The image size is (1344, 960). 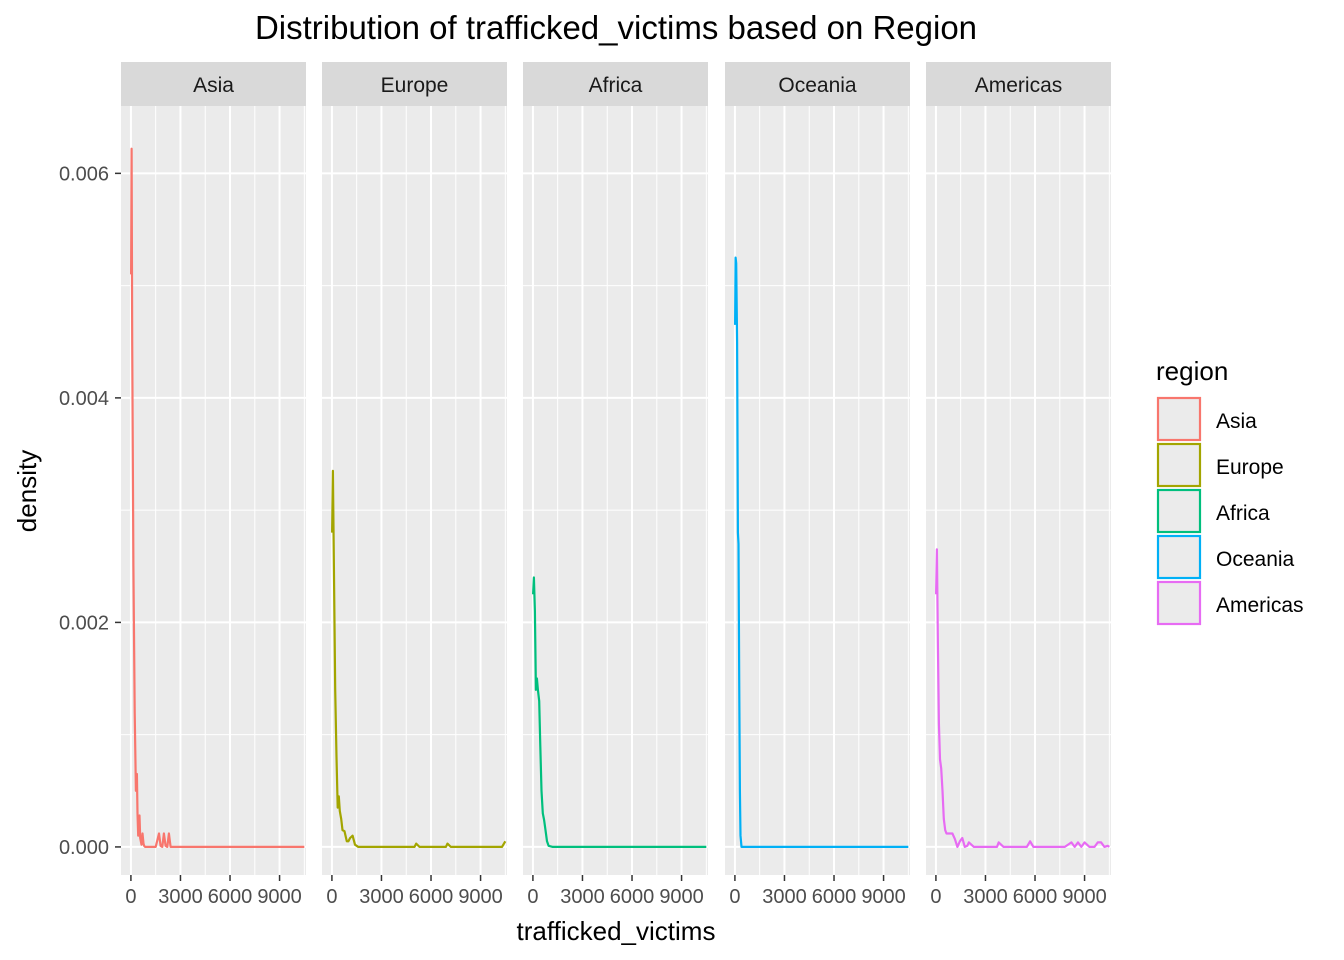 I want to click on density-line-americas, so click(x=1022, y=698).